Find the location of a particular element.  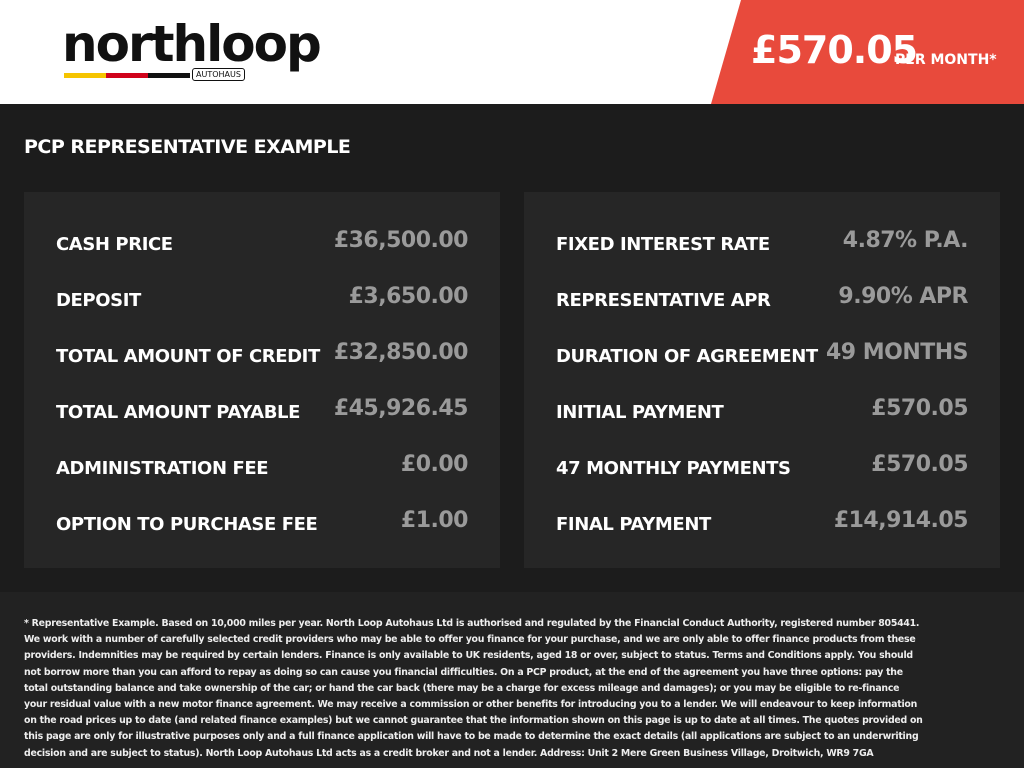

row-value: £3,650.00 is located at coordinates (408, 296).